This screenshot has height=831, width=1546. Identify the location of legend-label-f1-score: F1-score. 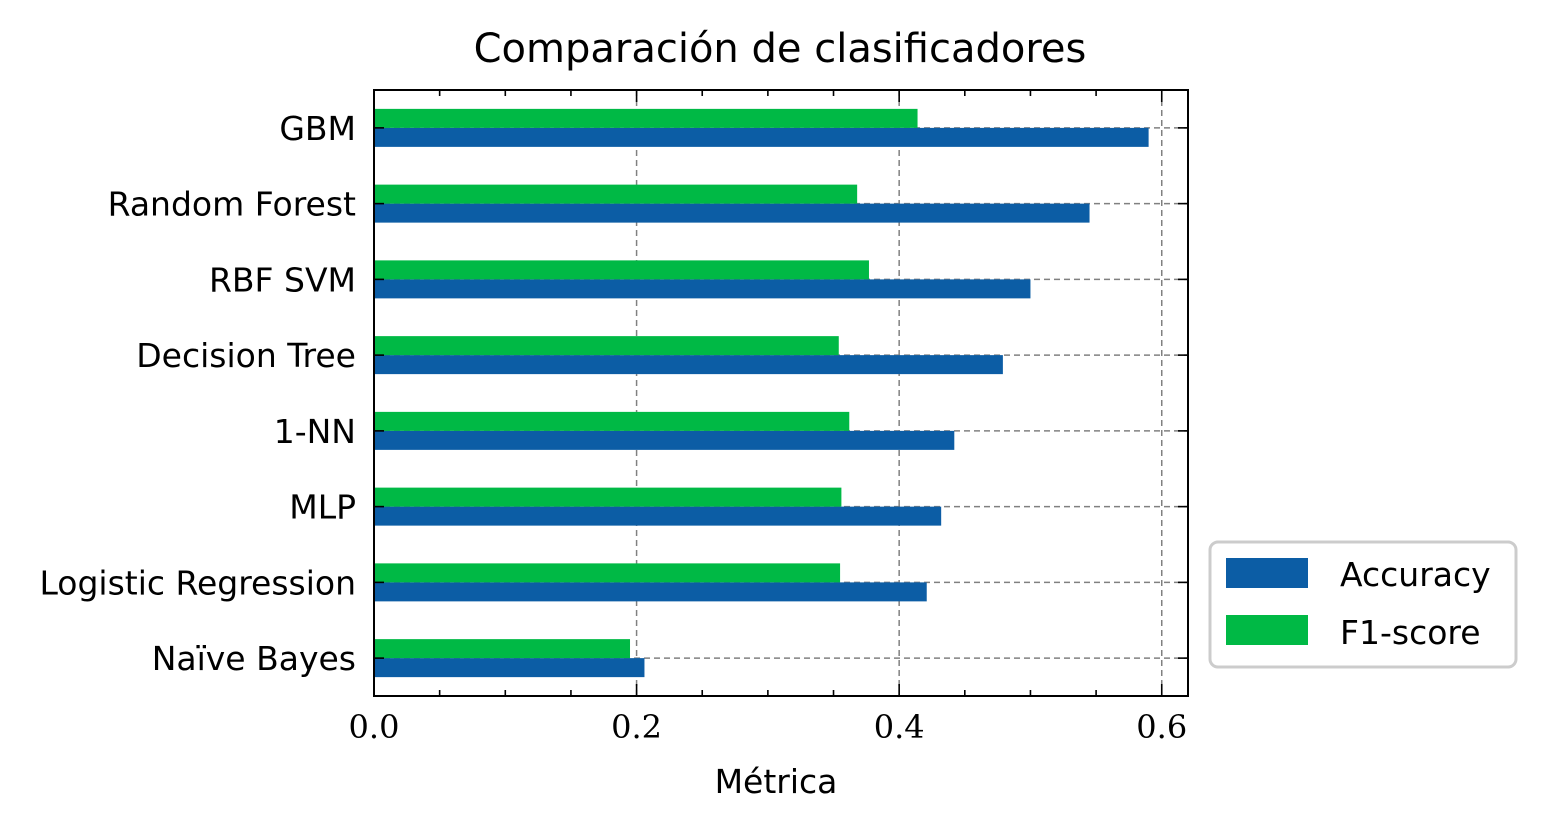
(1410, 632).